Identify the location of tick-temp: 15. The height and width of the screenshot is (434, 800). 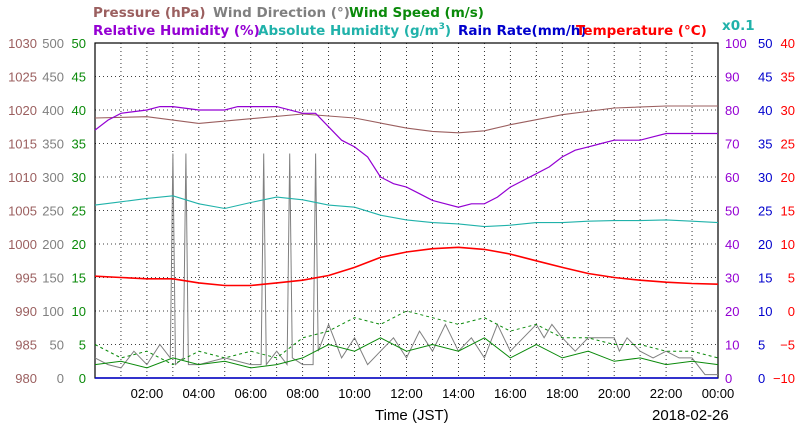
(788, 211).